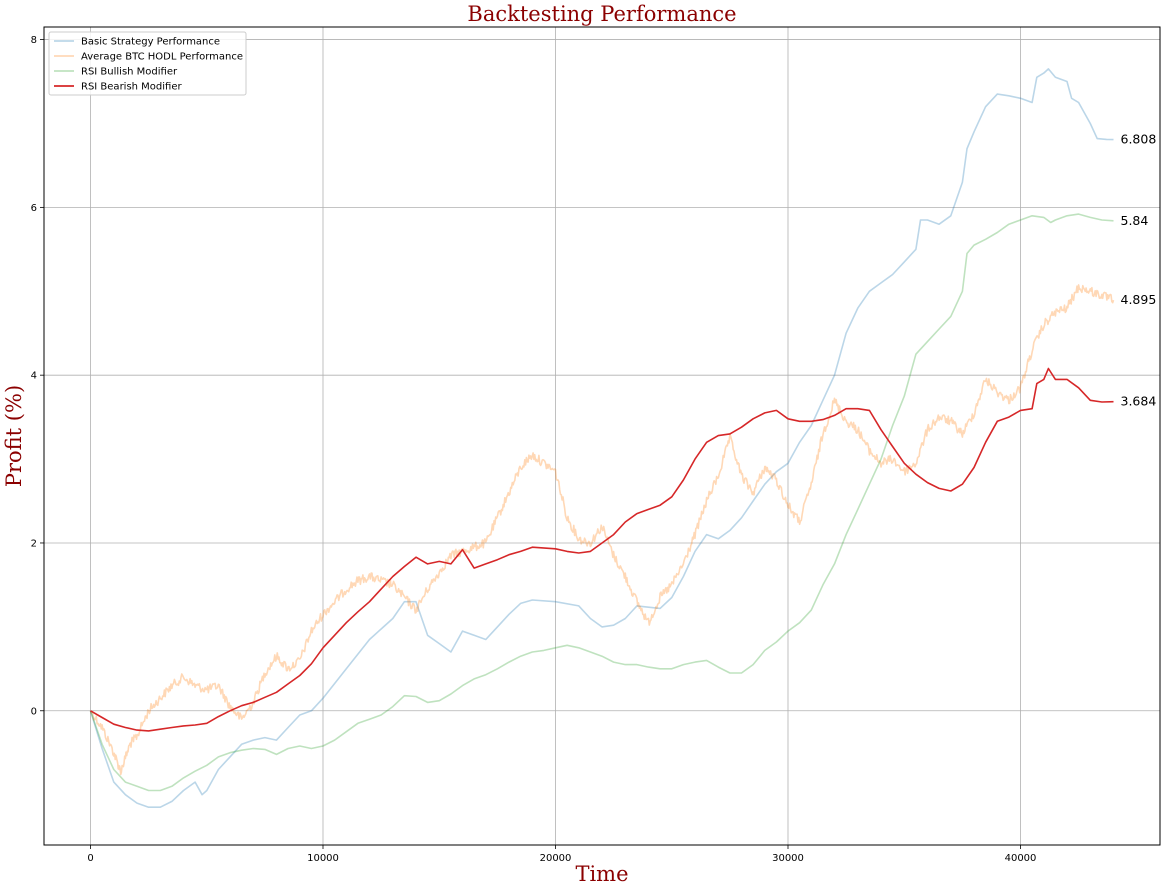  Describe the element at coordinates (34, 376) in the screenshot. I see `y-tick-label: 4` at that location.